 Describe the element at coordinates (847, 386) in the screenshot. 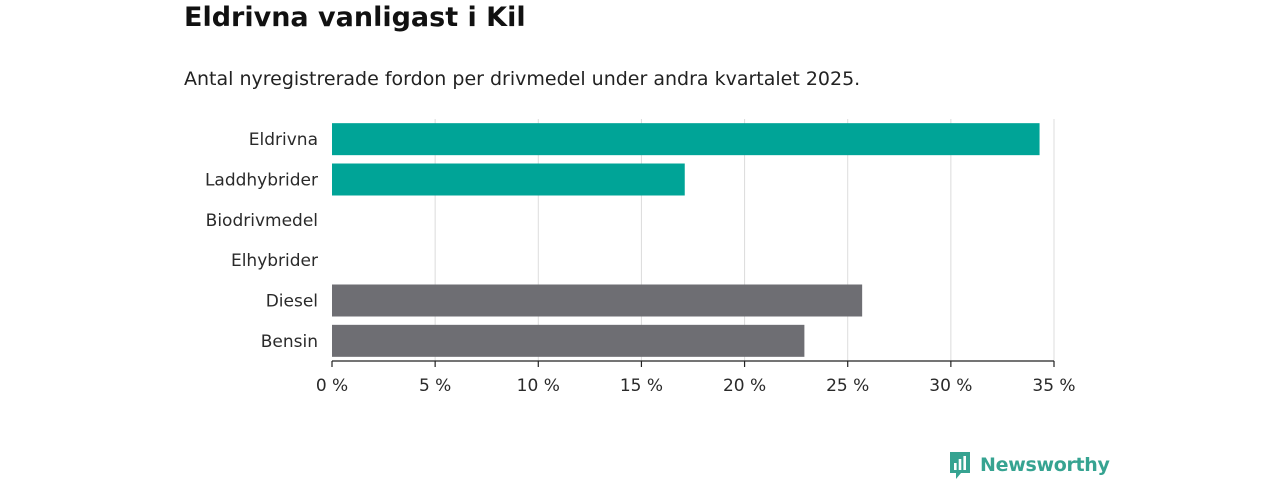

I see `x-tick-label: 25 %` at that location.